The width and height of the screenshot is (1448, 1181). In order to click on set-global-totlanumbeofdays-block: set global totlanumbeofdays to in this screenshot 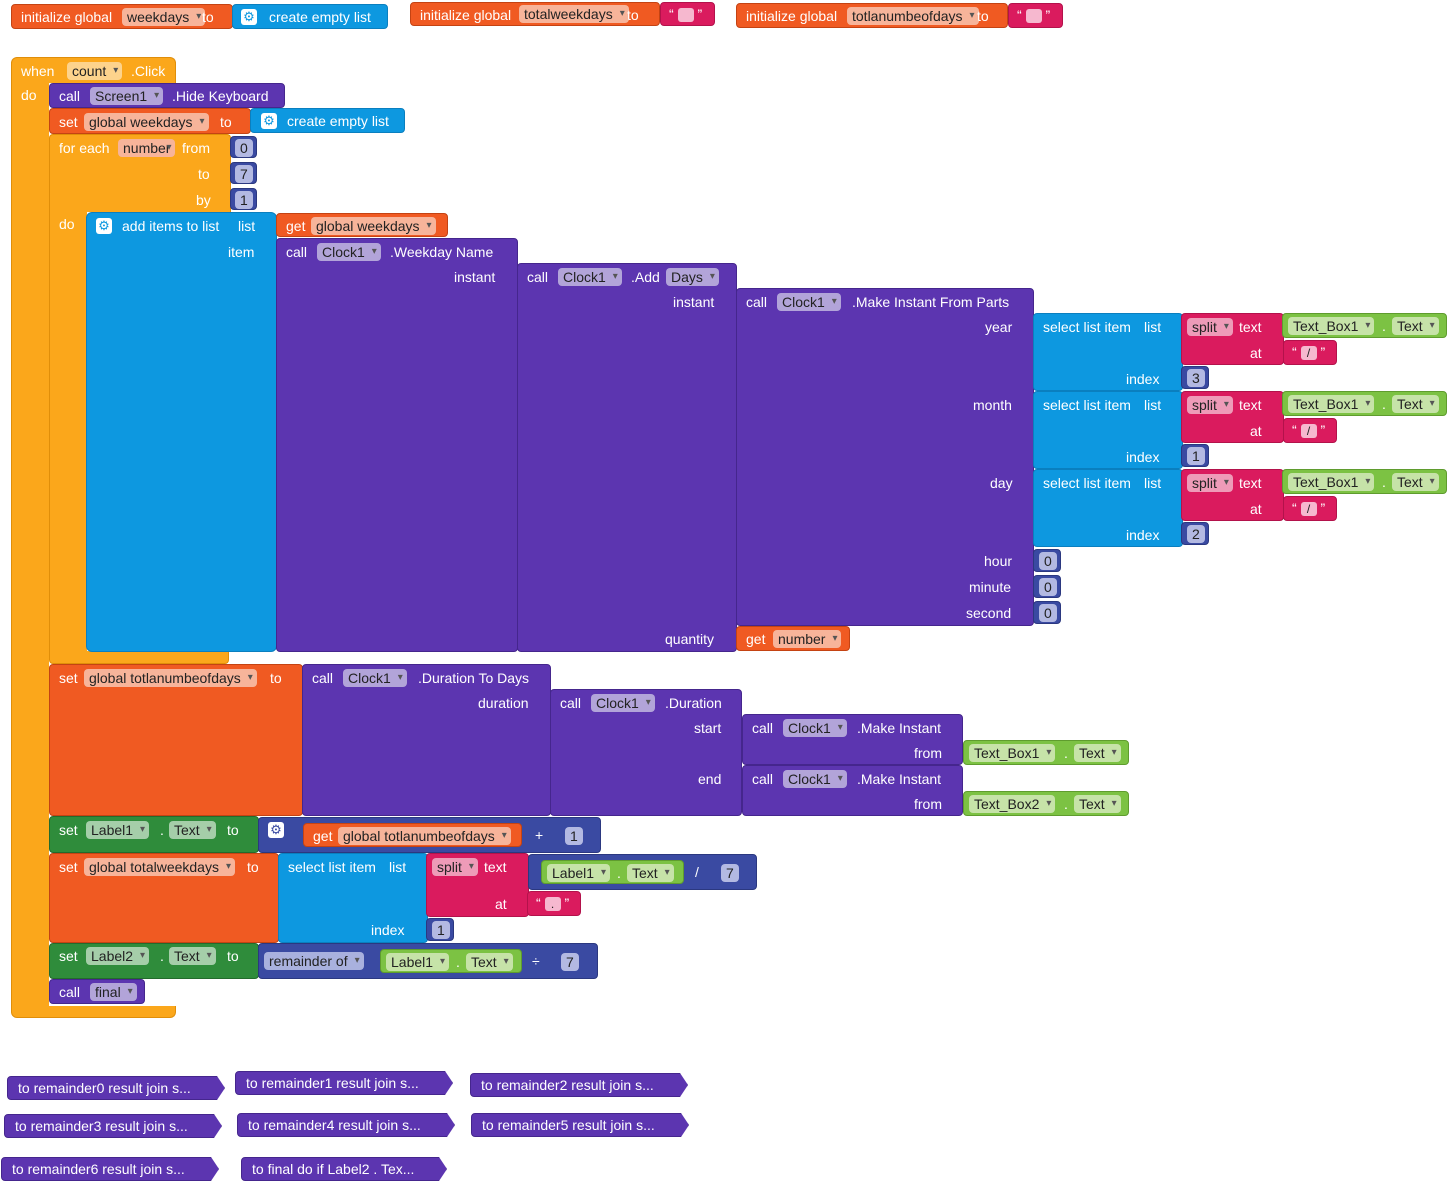, I will do `click(176, 740)`.